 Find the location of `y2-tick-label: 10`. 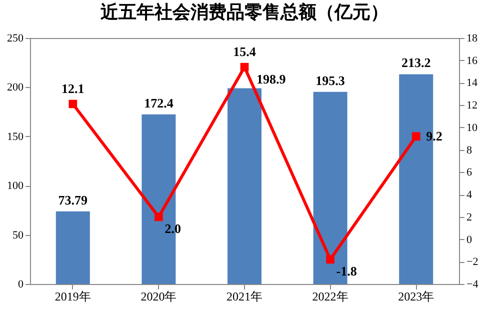

y2-tick-label: 10 is located at coordinates (472, 128).